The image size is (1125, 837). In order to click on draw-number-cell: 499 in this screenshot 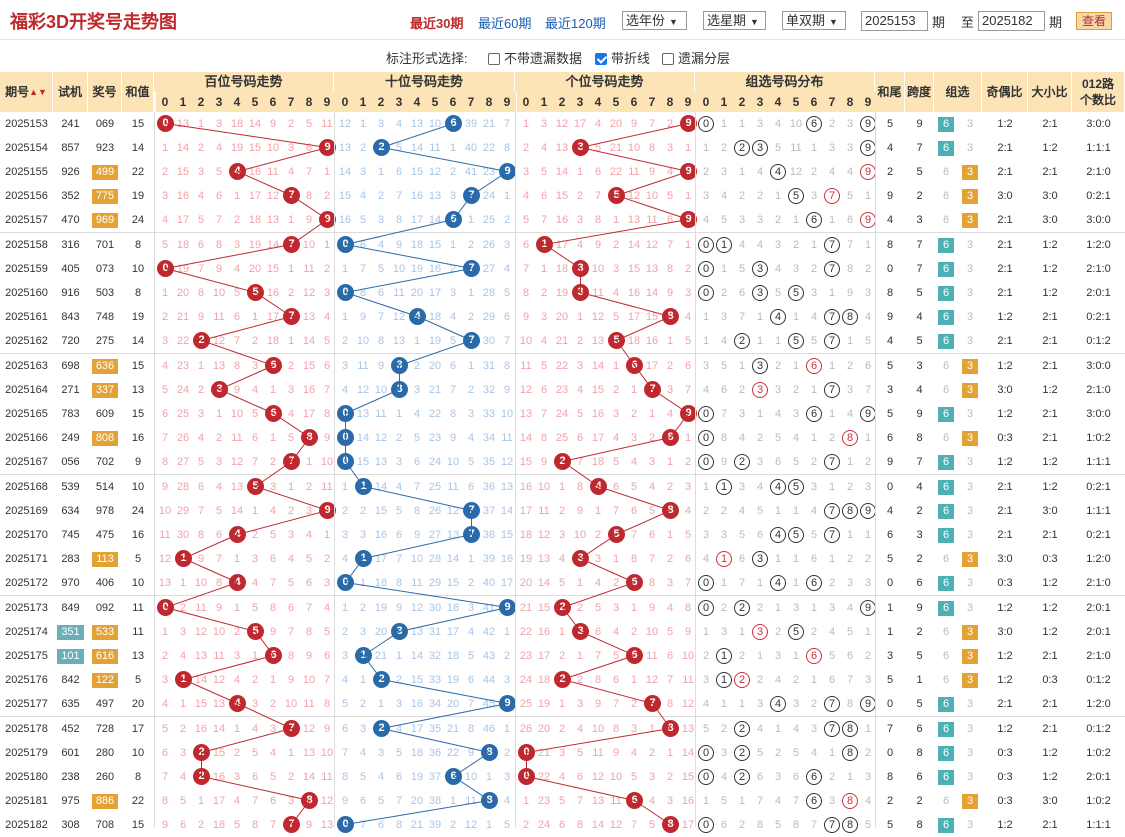, I will do `click(105, 172)`.